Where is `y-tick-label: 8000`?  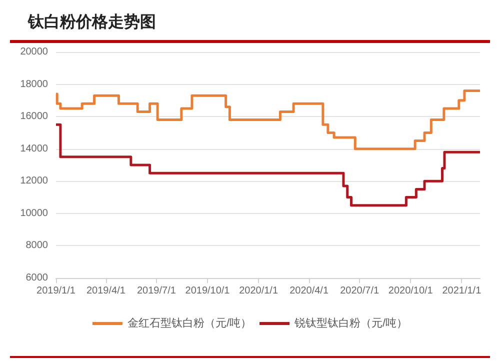 y-tick-label: 8000 is located at coordinates (37, 246).